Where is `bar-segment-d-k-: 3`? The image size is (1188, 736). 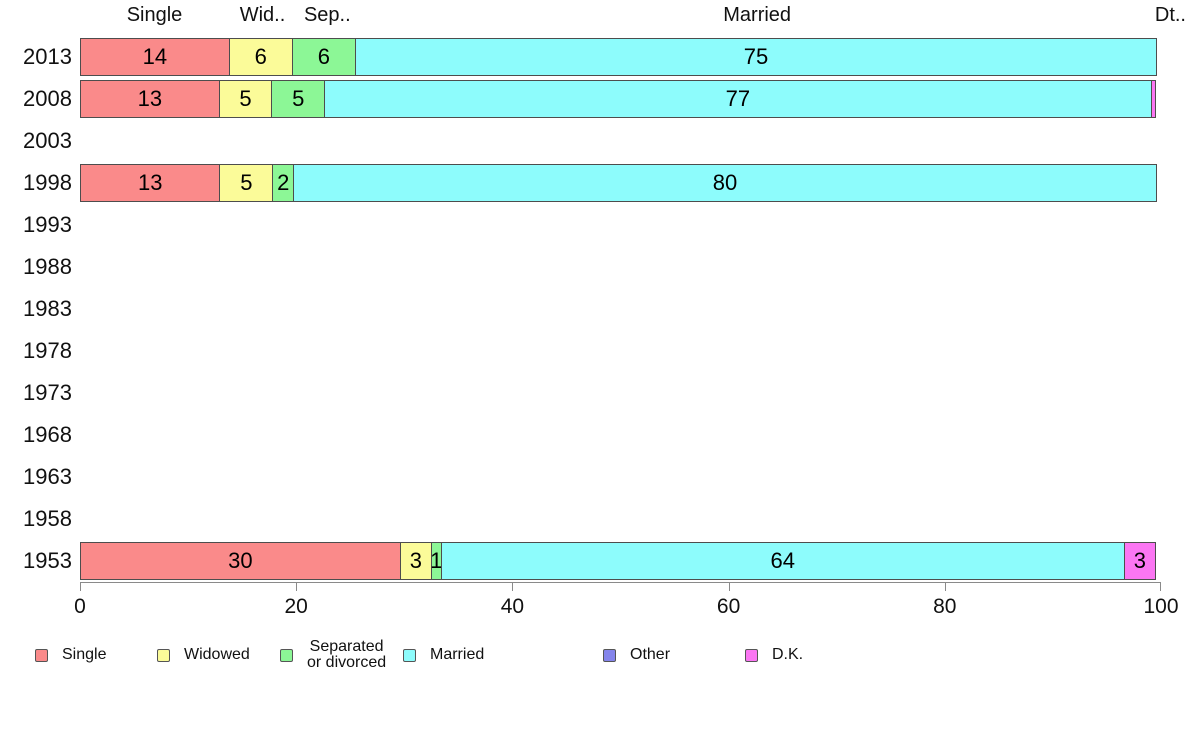
bar-segment-d-k-: 3 is located at coordinates (1139, 561).